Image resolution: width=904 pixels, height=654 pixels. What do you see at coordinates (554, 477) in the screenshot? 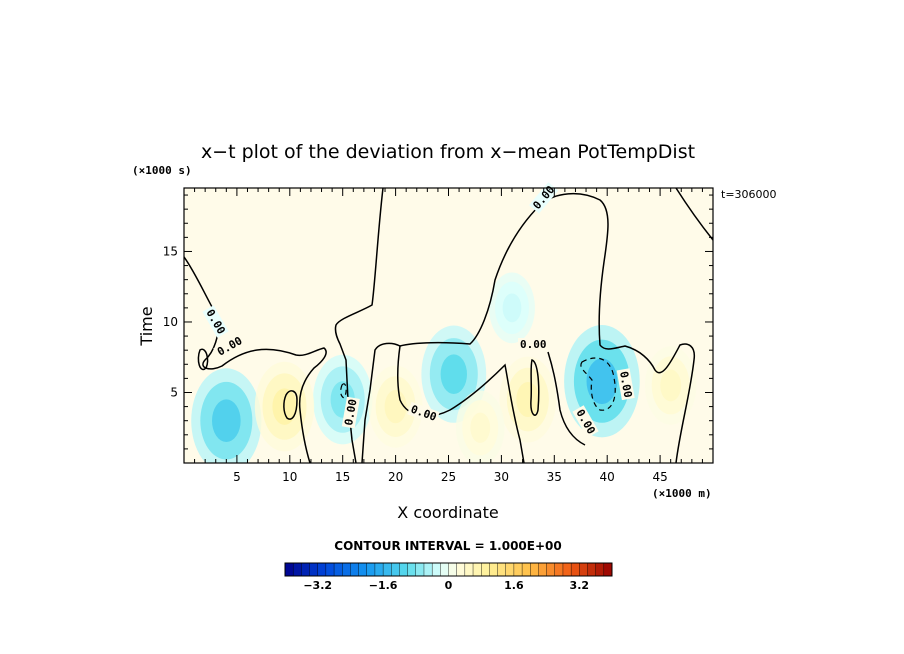
I see `x-tick-label: 35` at bounding box center [554, 477].